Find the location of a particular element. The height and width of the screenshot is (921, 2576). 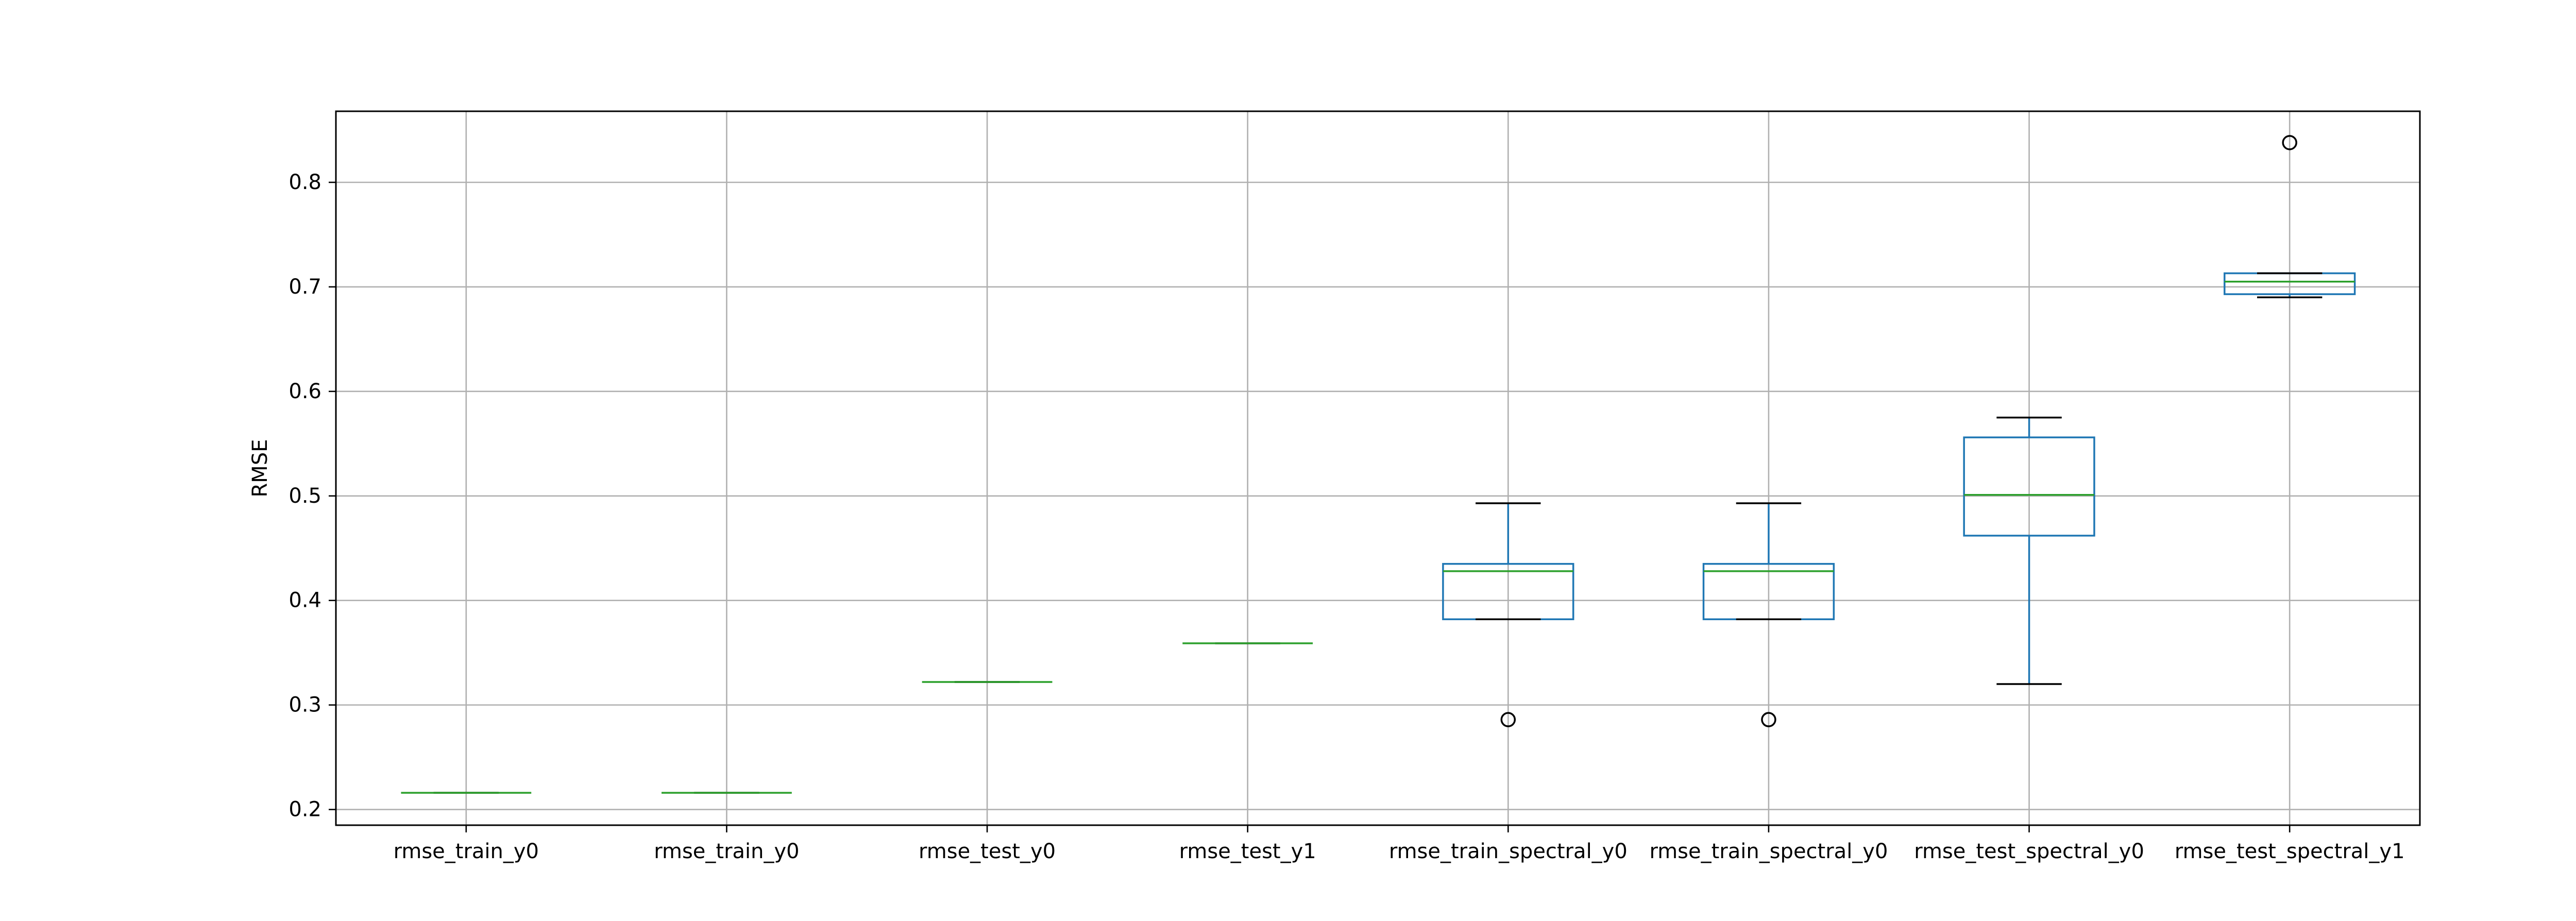

y-tick-label: 0.7 is located at coordinates (305, 287).